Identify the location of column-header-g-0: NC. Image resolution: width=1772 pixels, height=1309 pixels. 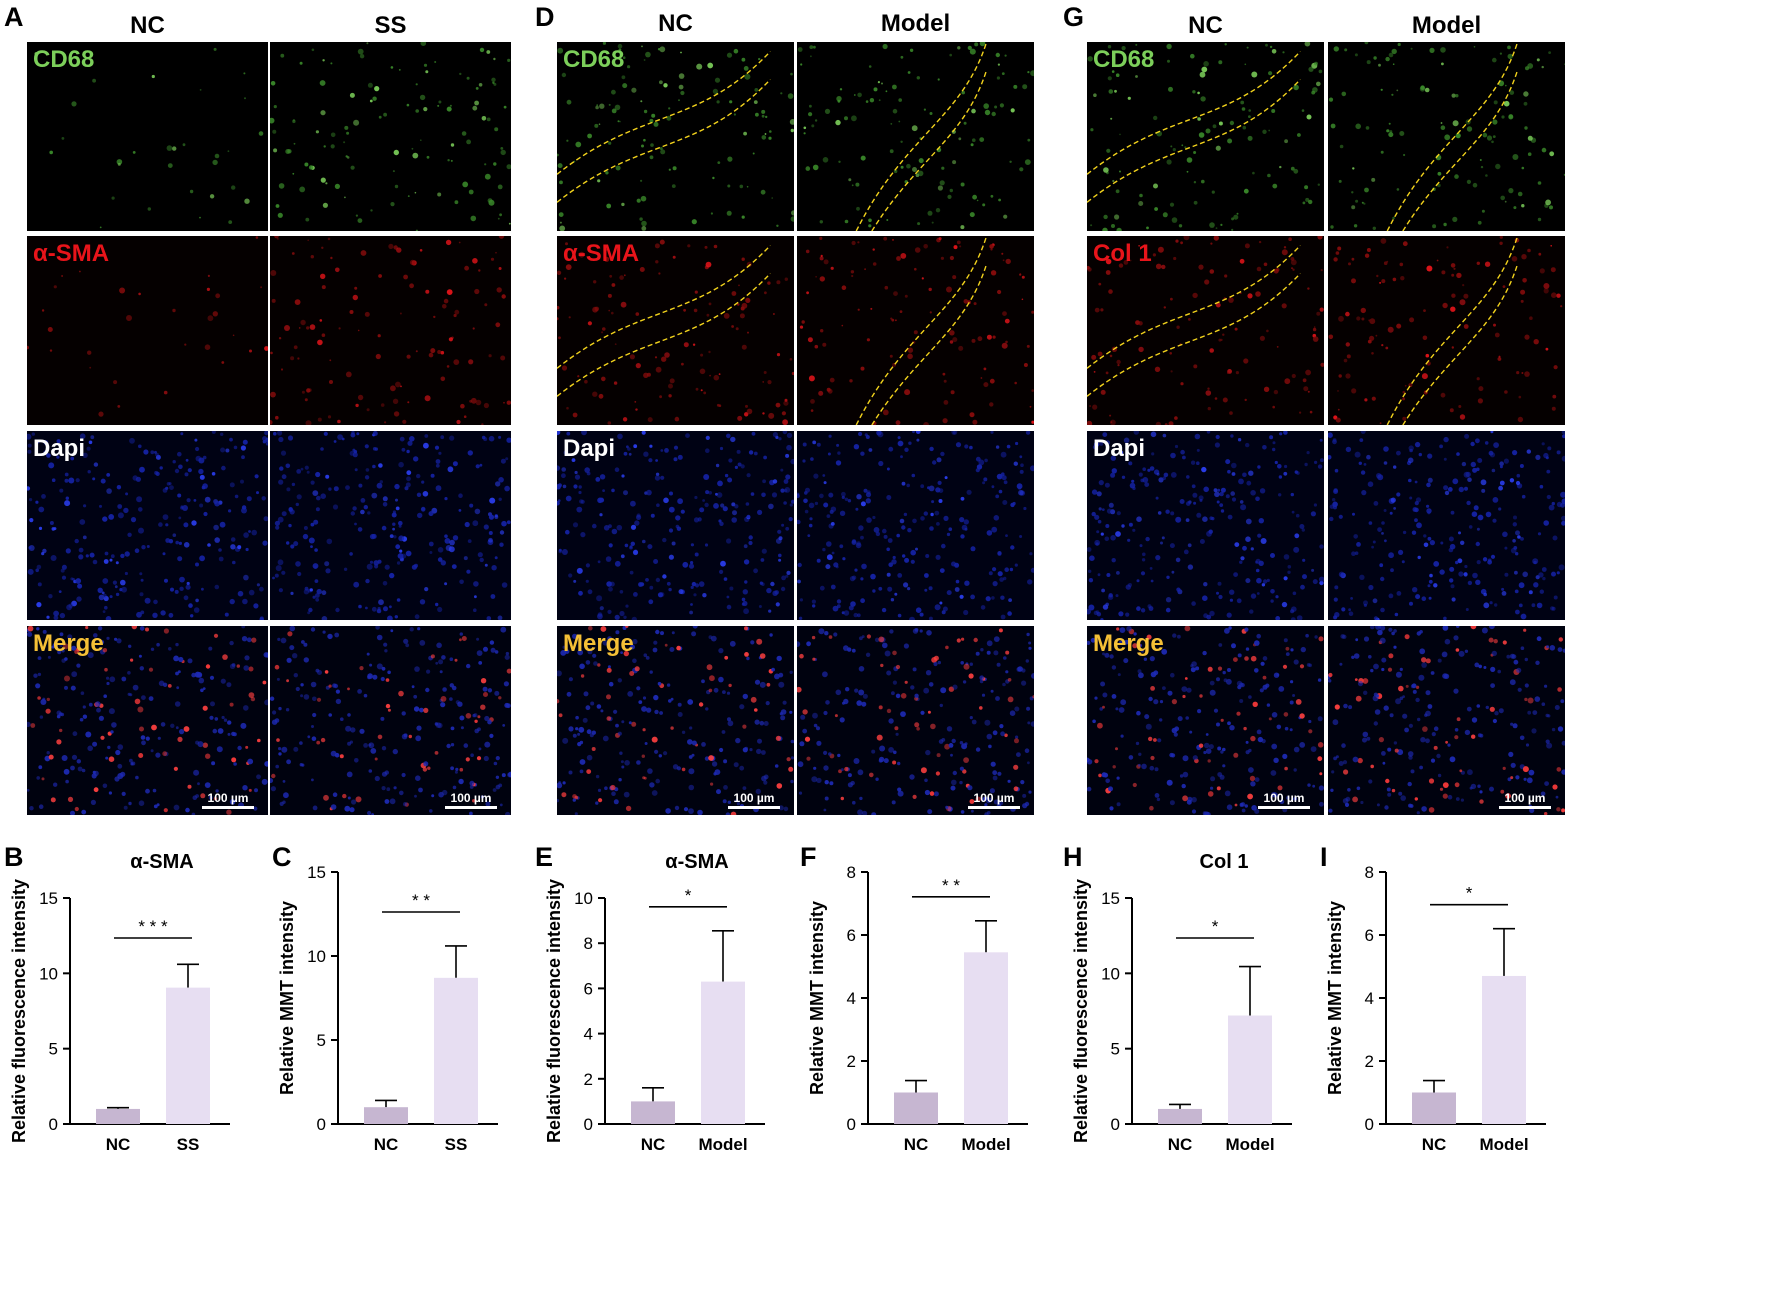
(1205, 25).